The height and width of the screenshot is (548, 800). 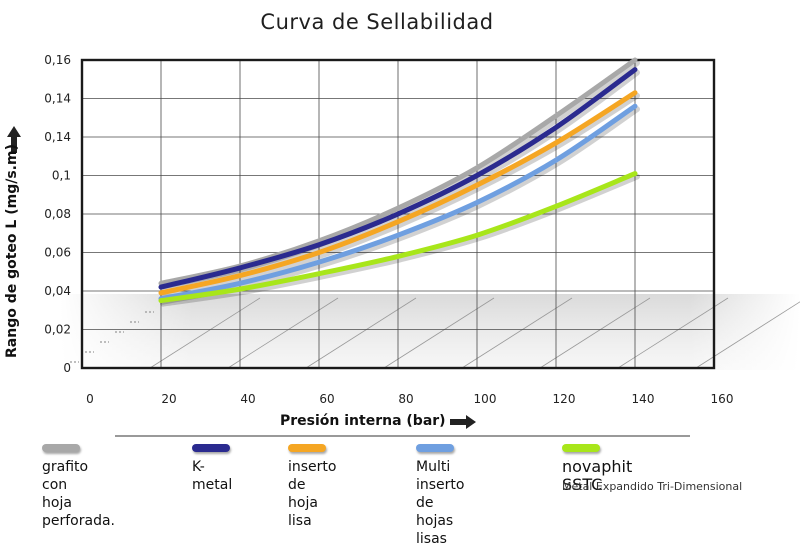 What do you see at coordinates (57, 330) in the screenshot?
I see `y-tick-label: 0,02` at bounding box center [57, 330].